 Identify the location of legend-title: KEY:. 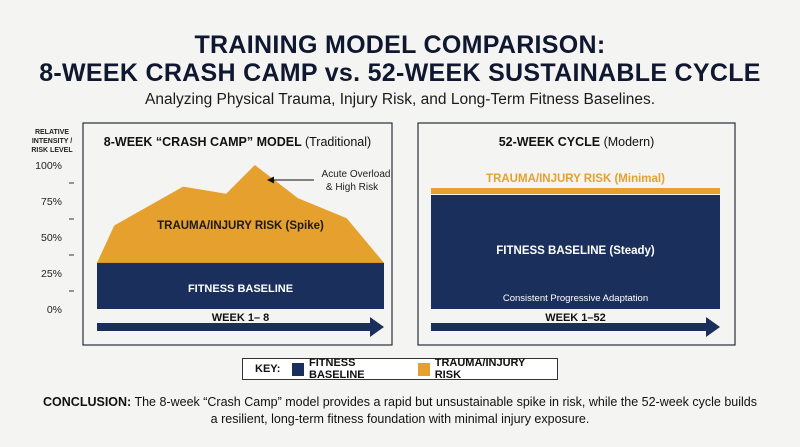
(268, 369).